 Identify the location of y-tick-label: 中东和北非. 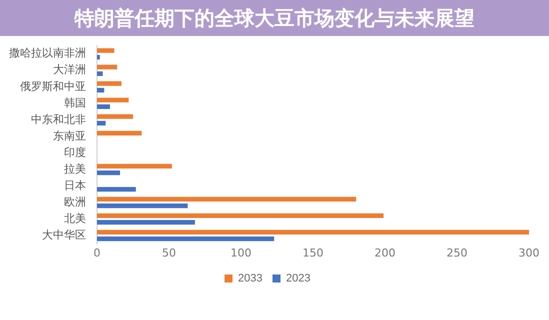
(58, 119).